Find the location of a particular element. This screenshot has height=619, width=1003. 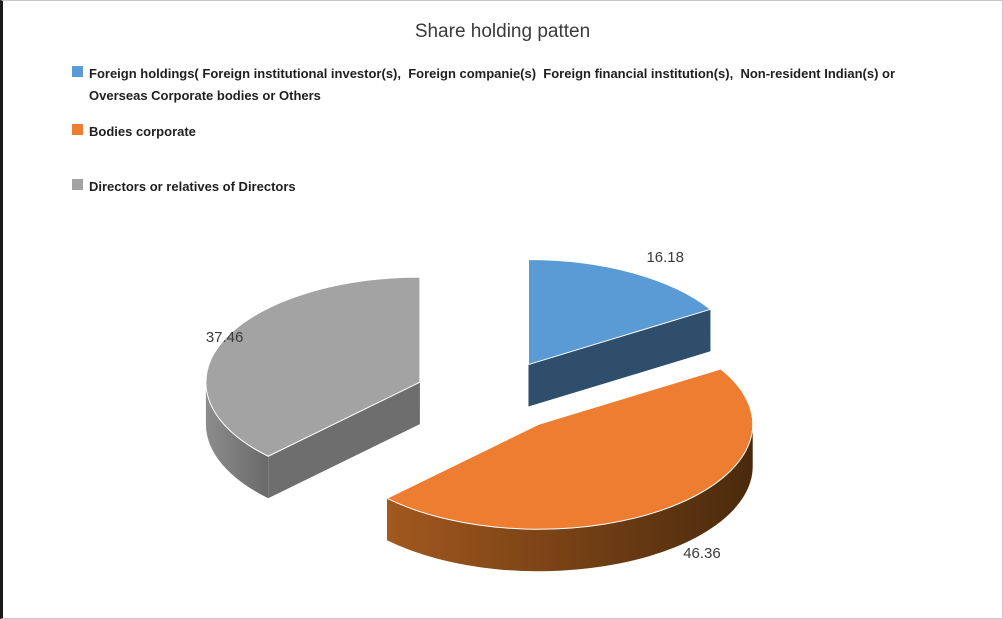

pie-data-label: 46.36 is located at coordinates (702, 553).